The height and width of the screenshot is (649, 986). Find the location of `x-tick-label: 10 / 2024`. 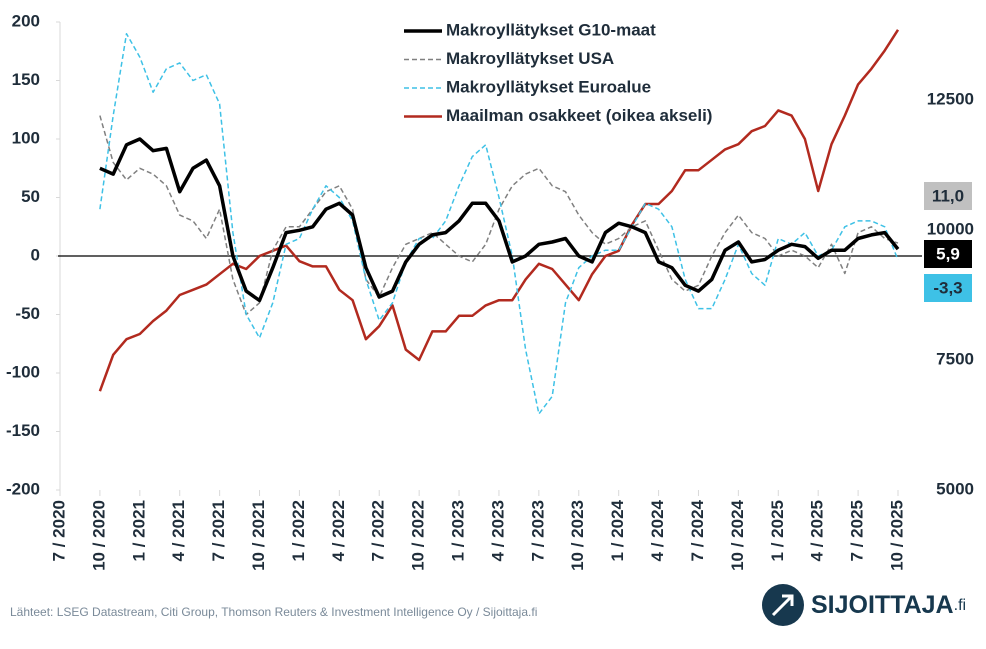

x-tick-label: 10 / 2024 is located at coordinates (737, 534).